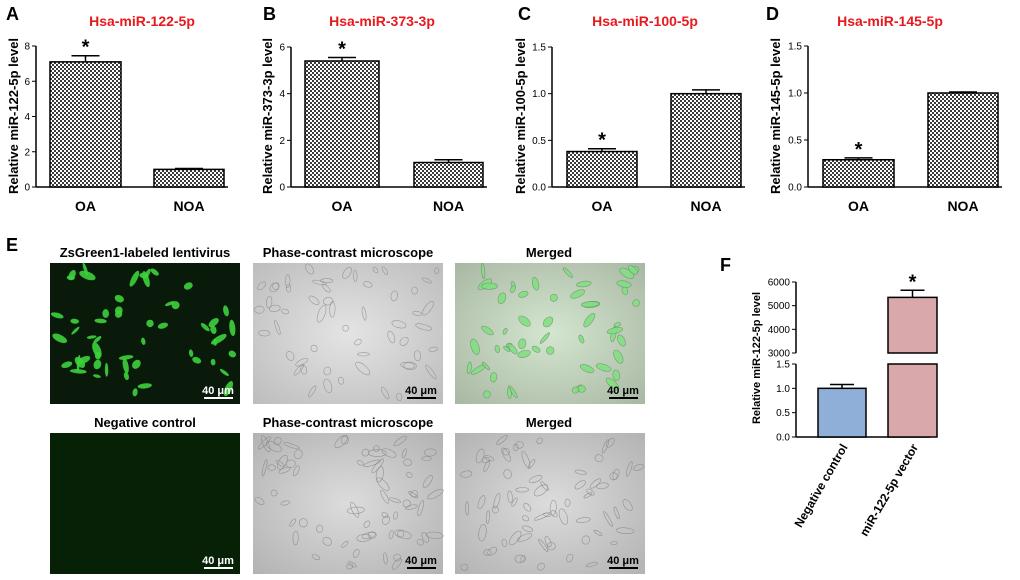  I want to click on panel-d-significance-asterisk: *, so click(859, 150).